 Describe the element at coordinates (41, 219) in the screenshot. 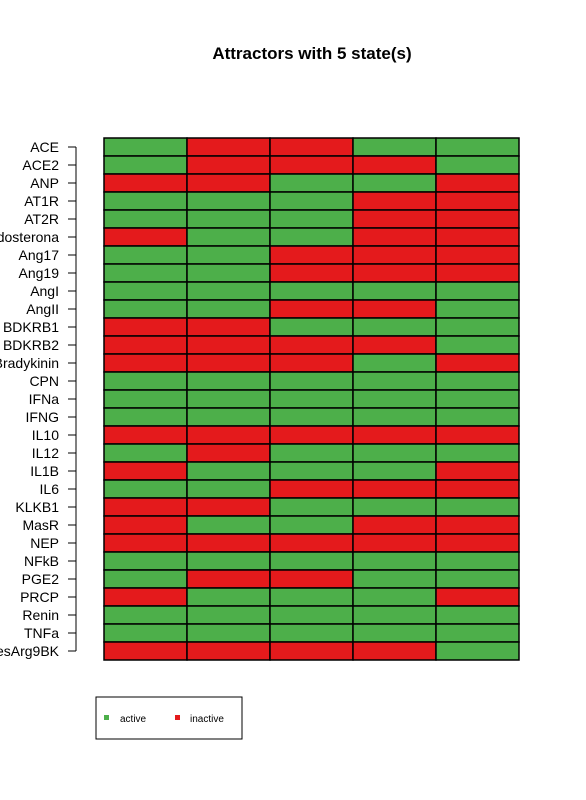

I see `y-tick-label: AT2R` at that location.